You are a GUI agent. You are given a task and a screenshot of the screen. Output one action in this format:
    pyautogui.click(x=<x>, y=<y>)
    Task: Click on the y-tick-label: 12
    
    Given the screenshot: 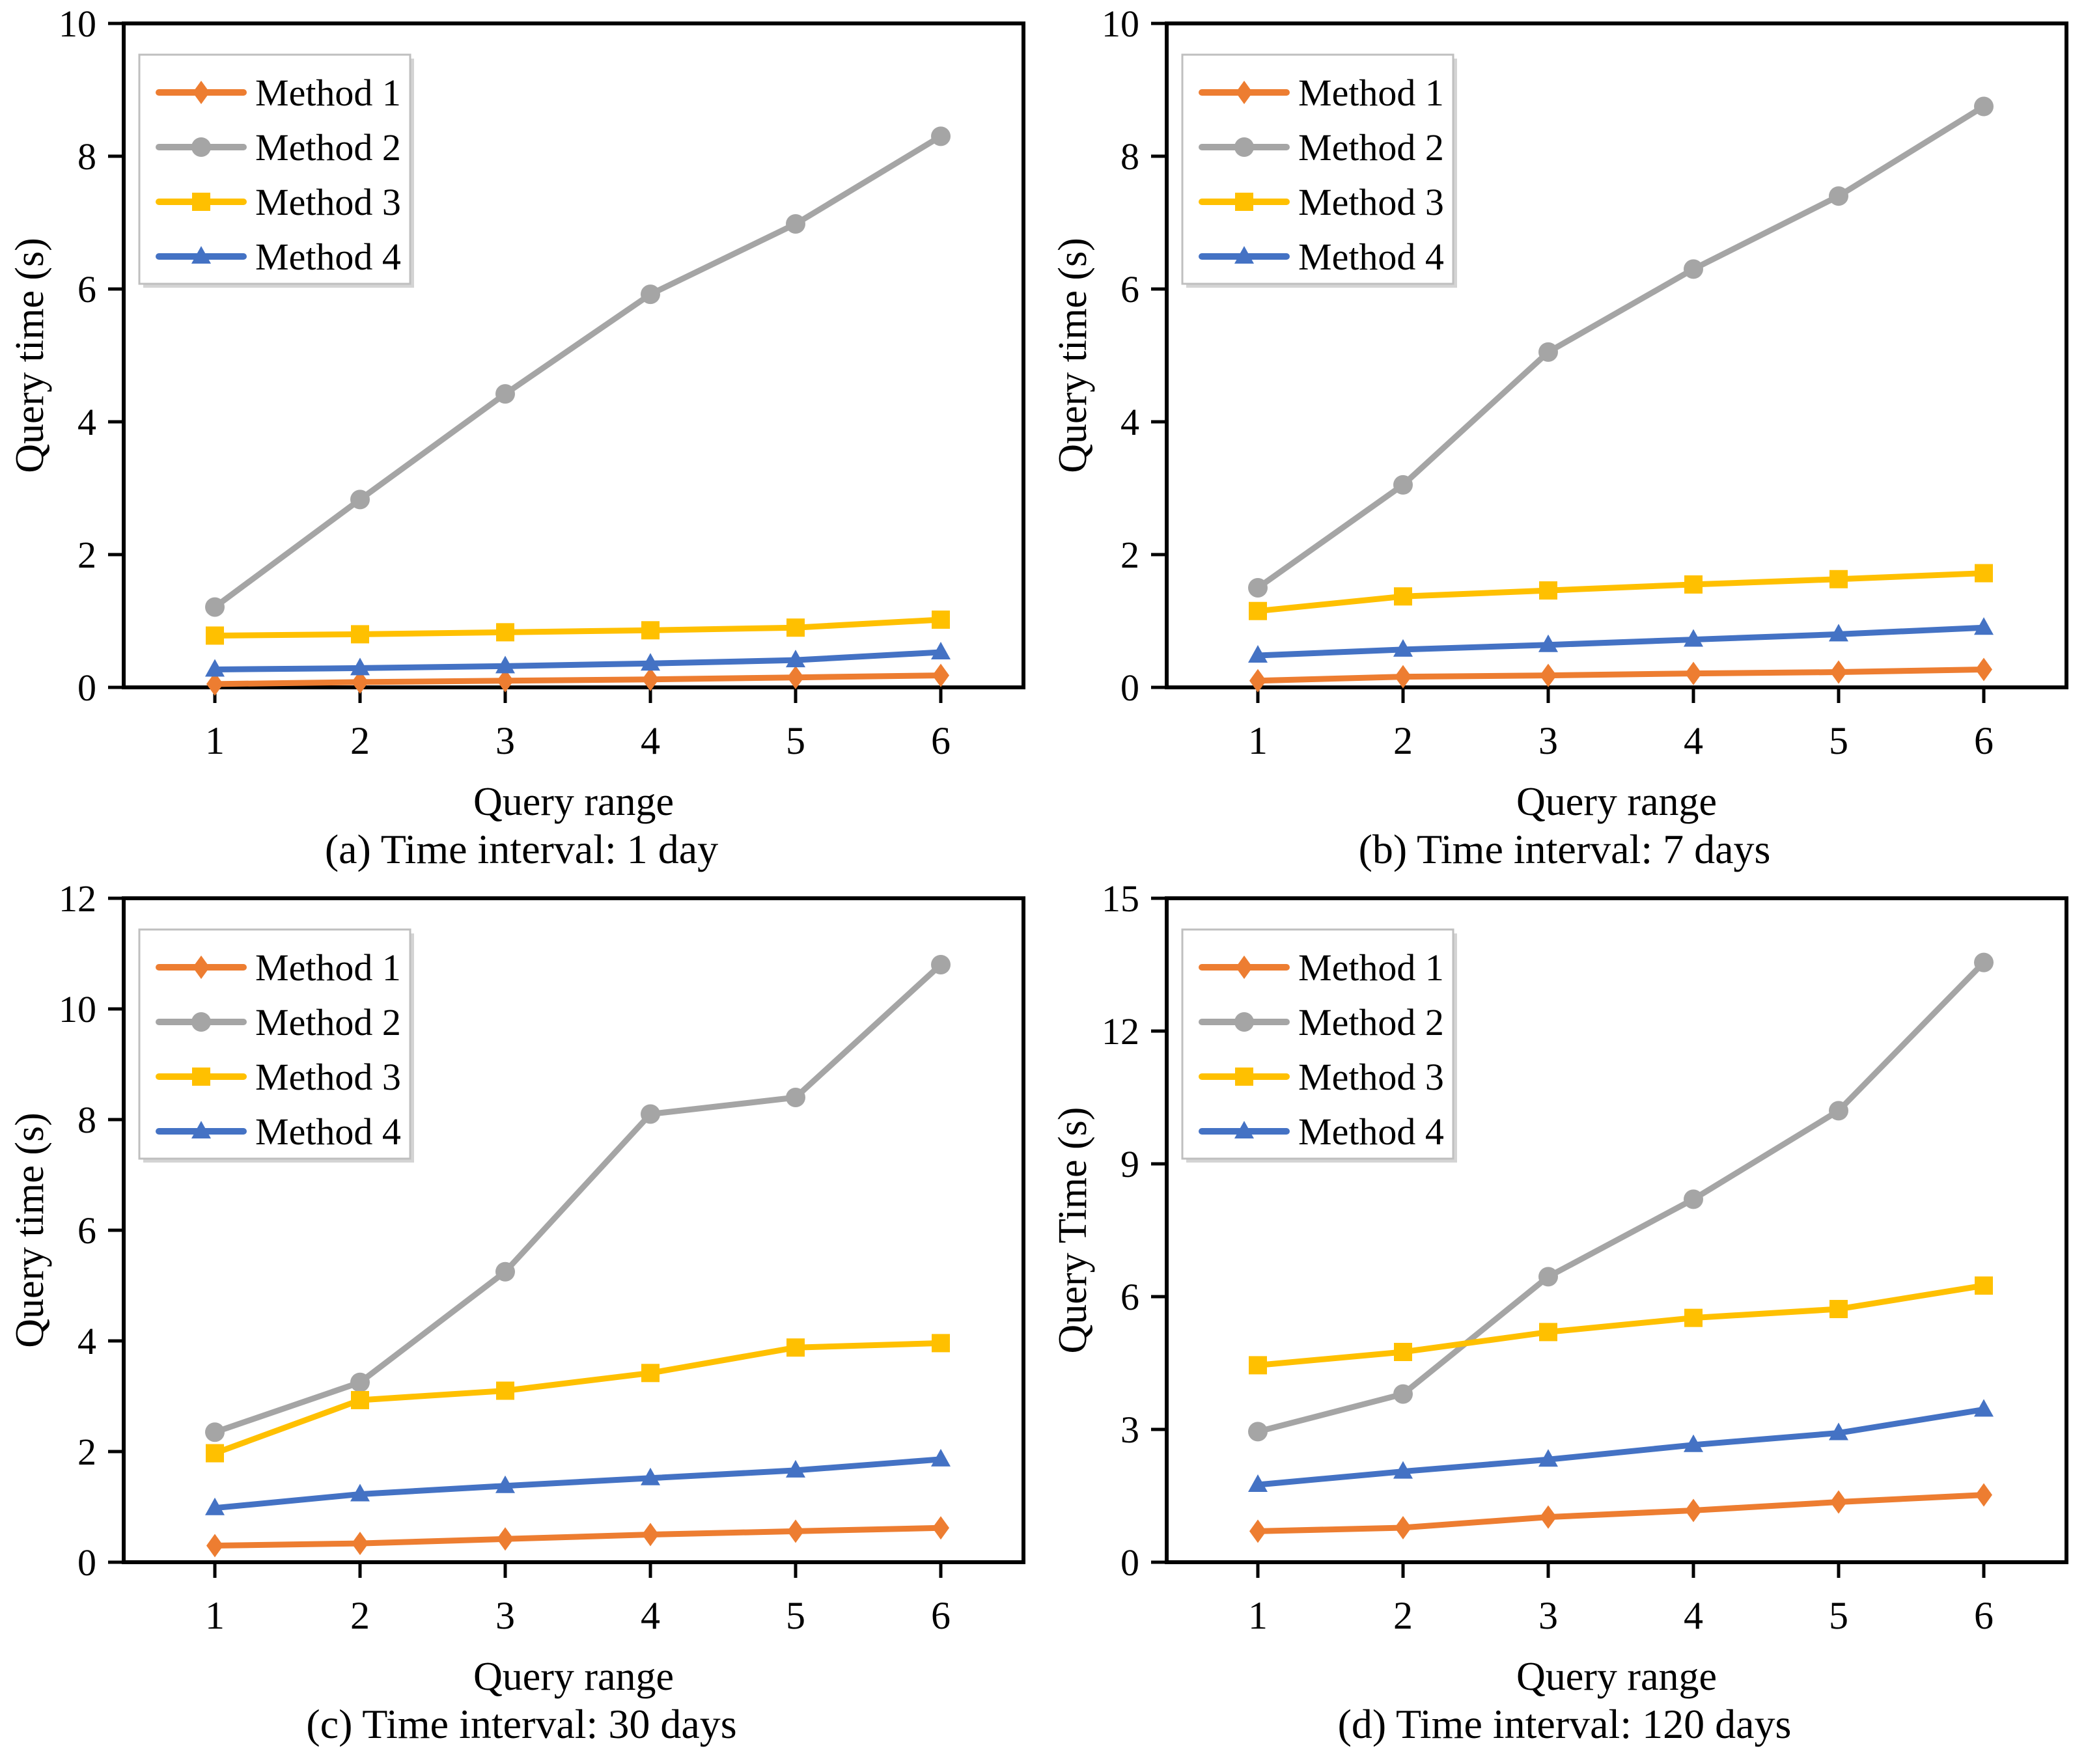 What is the action you would take?
    pyautogui.click(x=78, y=899)
    